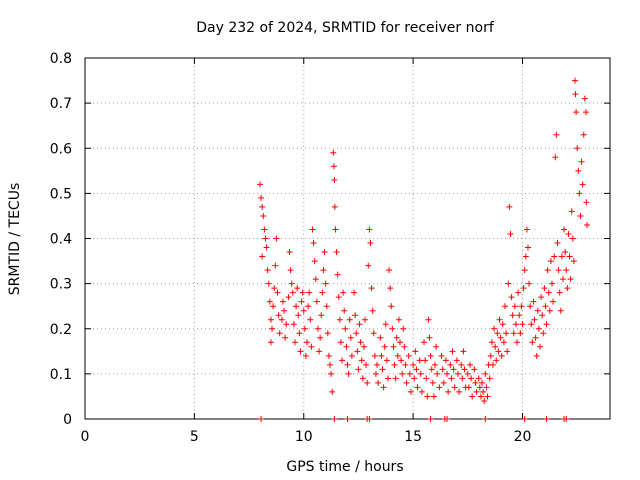  What do you see at coordinates (194, 437) in the screenshot?
I see `x-tick-label: 5` at bounding box center [194, 437].